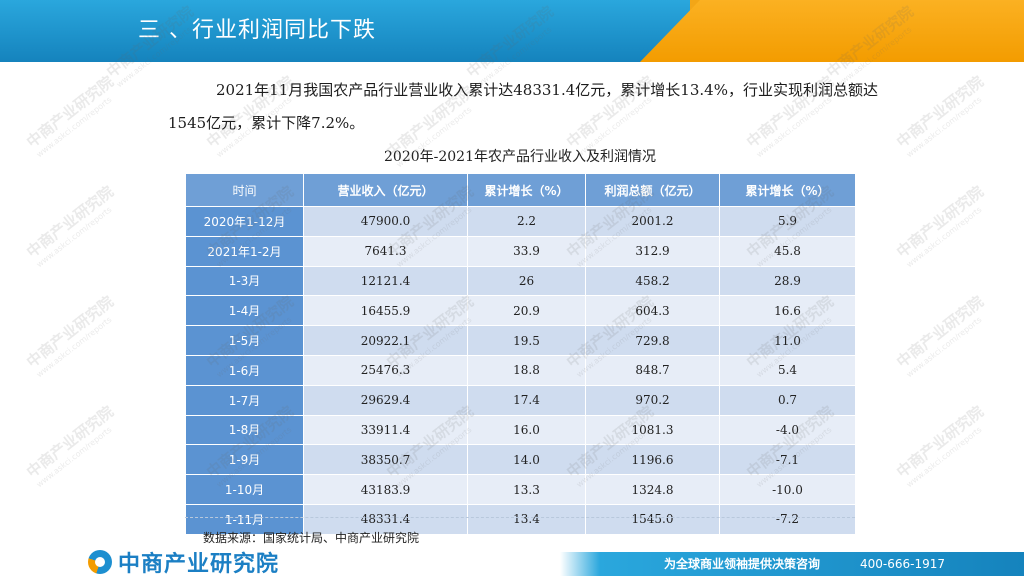 The image size is (1024, 578). What do you see at coordinates (652, 400) in the screenshot?
I see `value-cell: 970.2` at bounding box center [652, 400].